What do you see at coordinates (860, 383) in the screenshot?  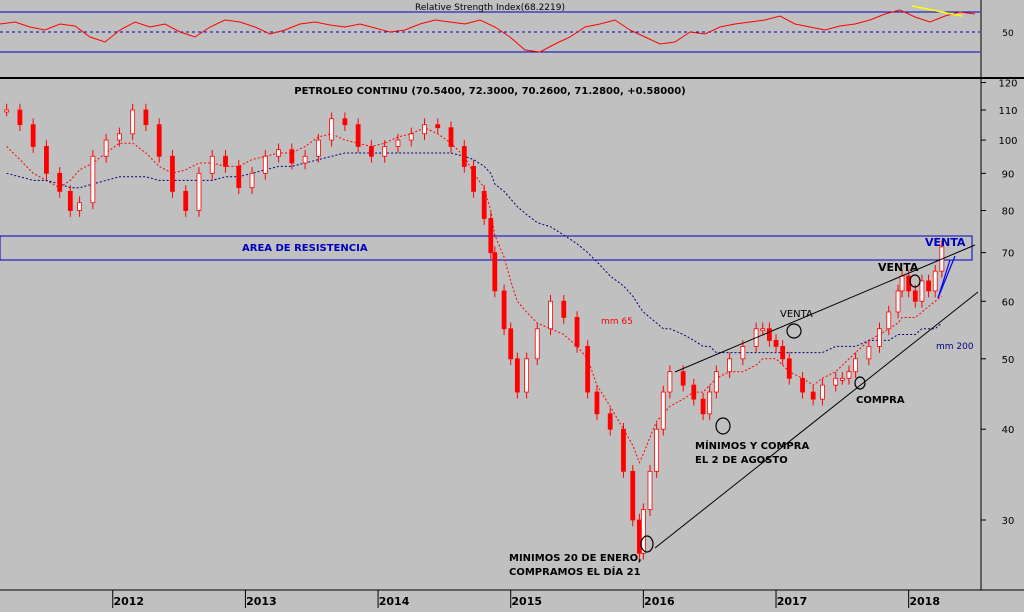 I see `marker-circle-compra` at bounding box center [860, 383].